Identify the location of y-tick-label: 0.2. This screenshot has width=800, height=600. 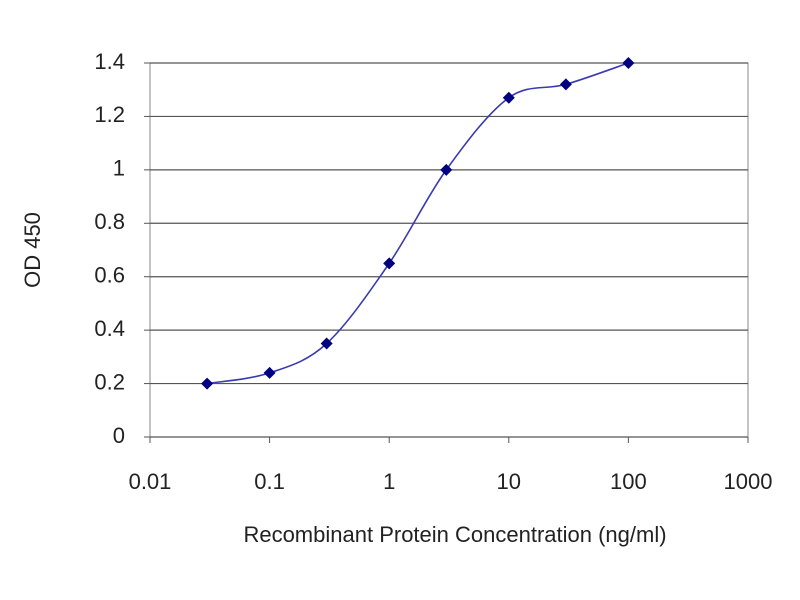
(109, 381).